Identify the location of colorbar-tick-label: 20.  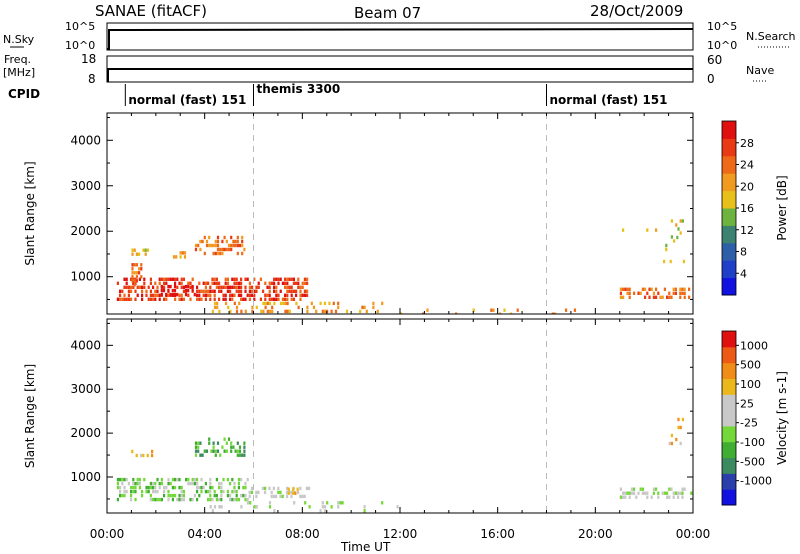
(747, 186).